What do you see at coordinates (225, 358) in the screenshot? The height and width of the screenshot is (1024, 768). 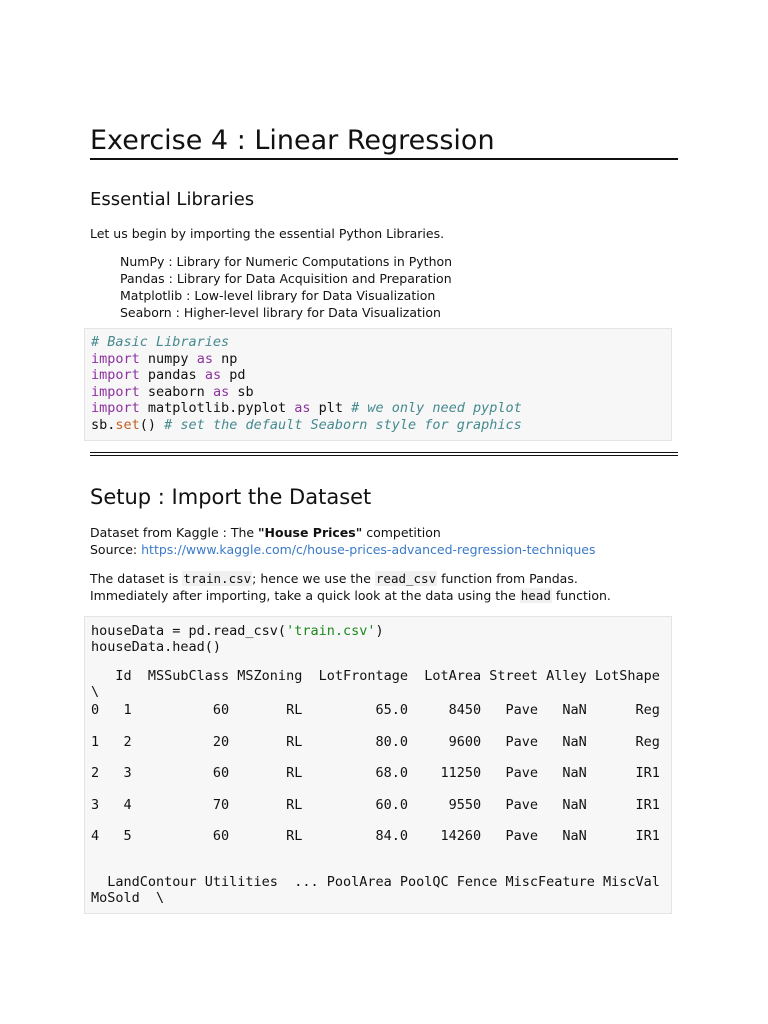 I see `code-text: np` at bounding box center [225, 358].